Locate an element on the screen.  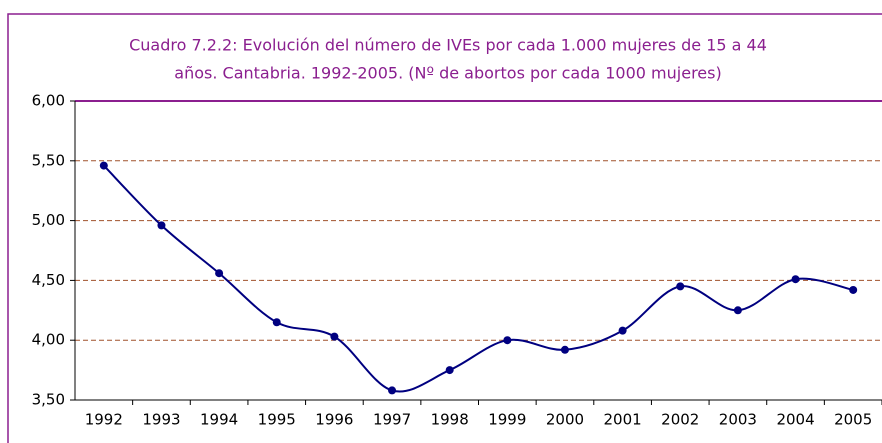
x-tick-label: 2004 is located at coordinates (795, 420).